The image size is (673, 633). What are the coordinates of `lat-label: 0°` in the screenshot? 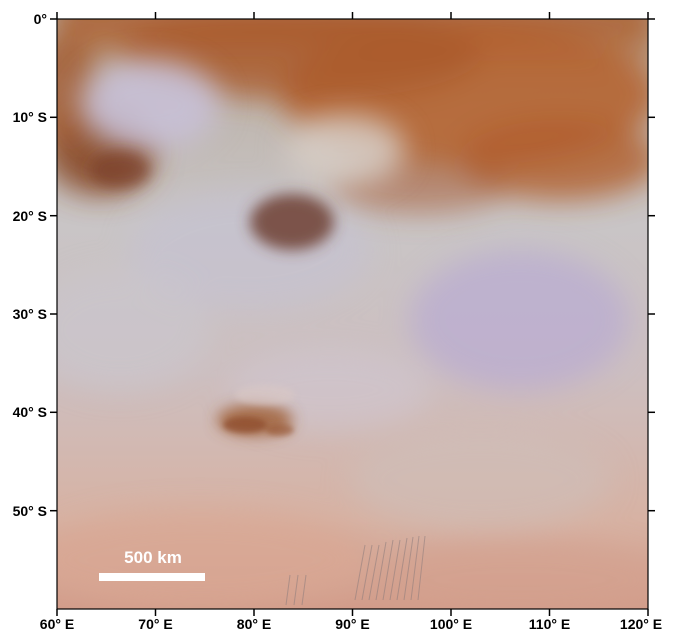 It's located at (40, 19).